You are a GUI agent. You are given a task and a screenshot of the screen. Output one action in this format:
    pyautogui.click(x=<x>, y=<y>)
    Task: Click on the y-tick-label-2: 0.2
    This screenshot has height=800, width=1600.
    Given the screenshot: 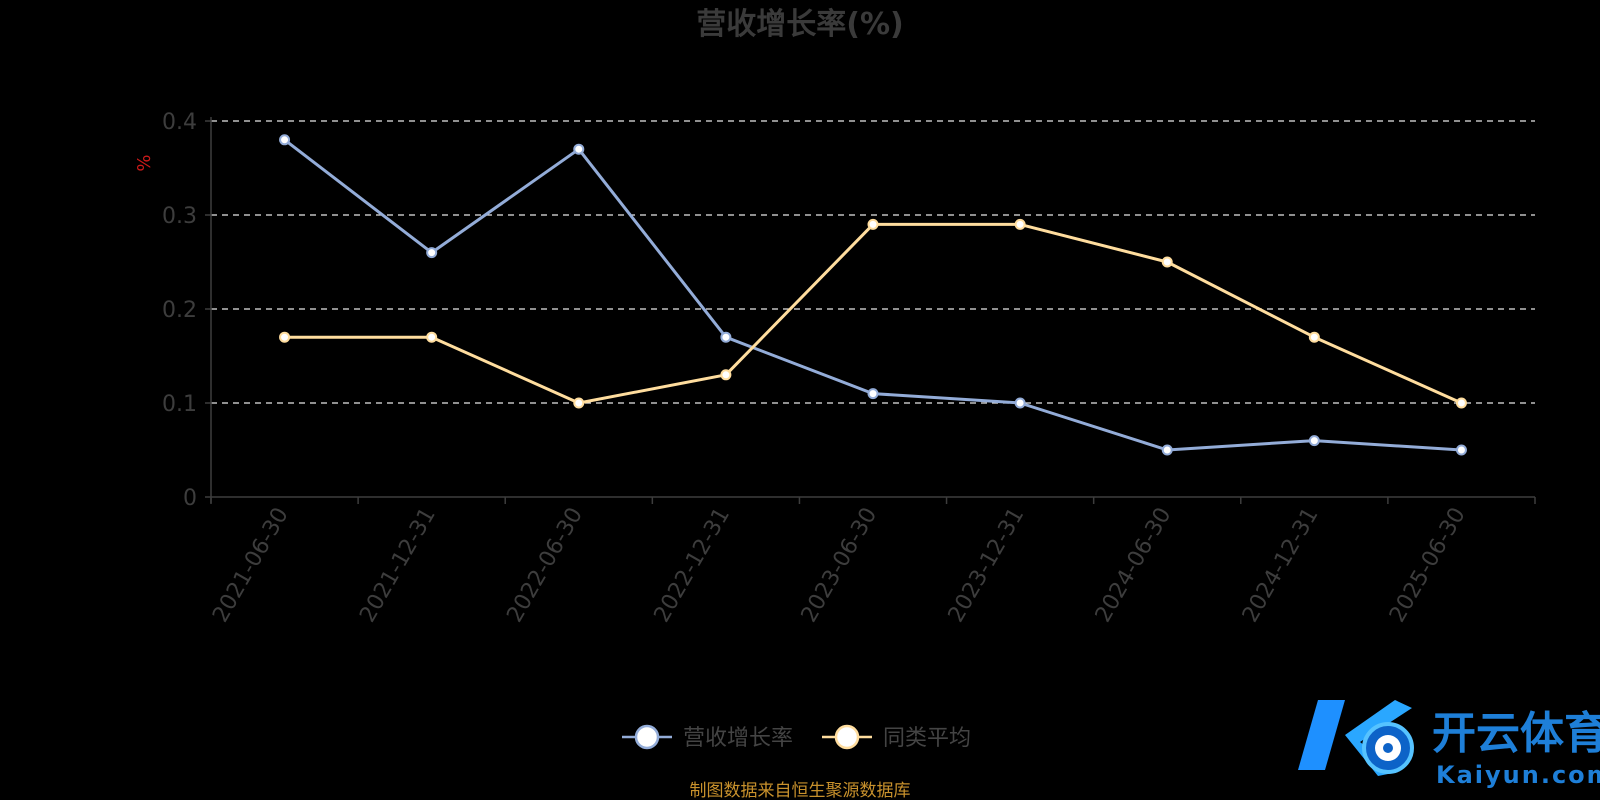 What is the action you would take?
    pyautogui.click(x=179, y=310)
    